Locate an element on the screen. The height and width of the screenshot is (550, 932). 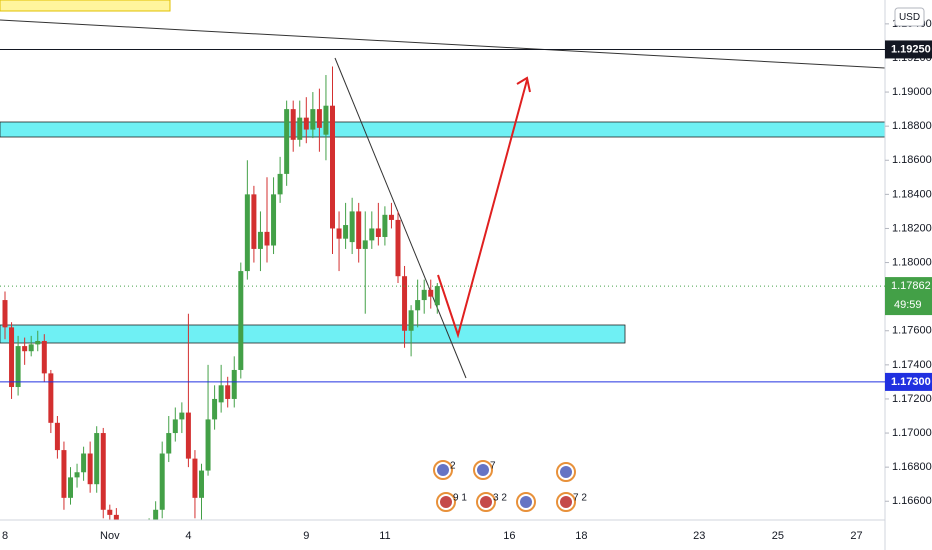
y-tick-label: 1.16800 is located at coordinates (912, 467).